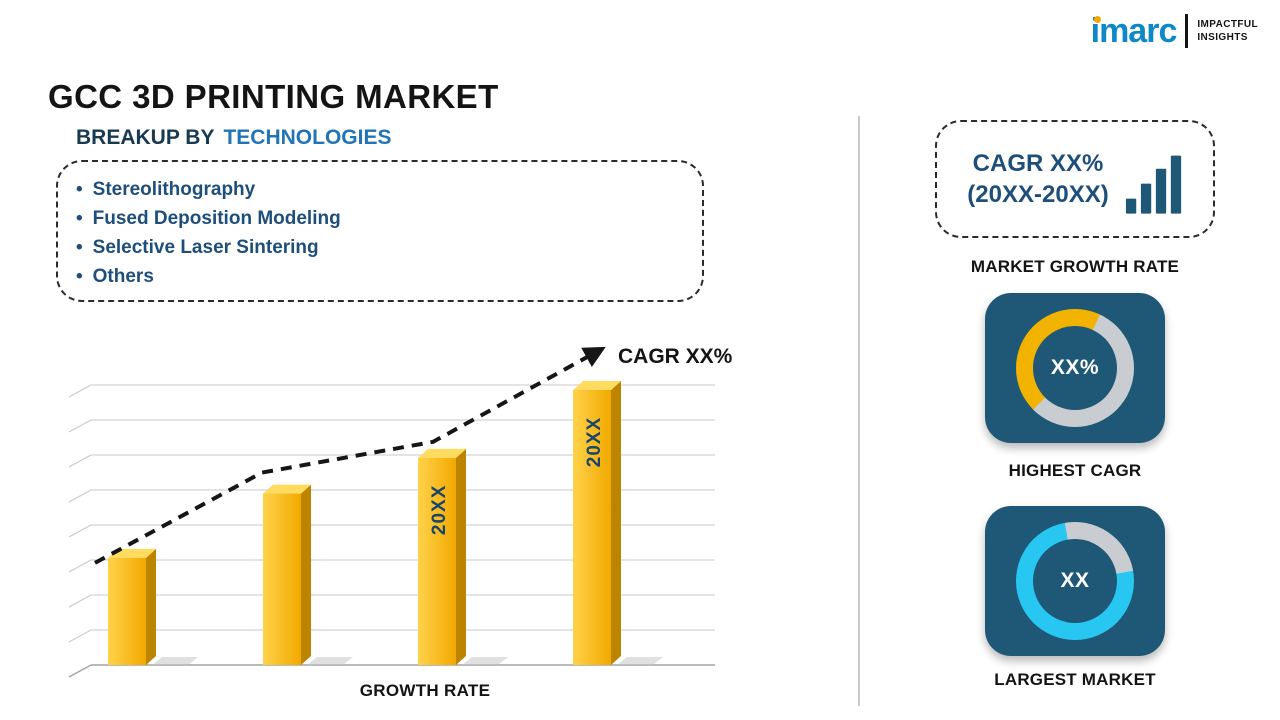 This screenshot has height=720, width=1280. Describe the element at coordinates (1037, 179) in the screenshot. I see `cagr-value: CAGR XX% (20XX-20XX)` at that location.